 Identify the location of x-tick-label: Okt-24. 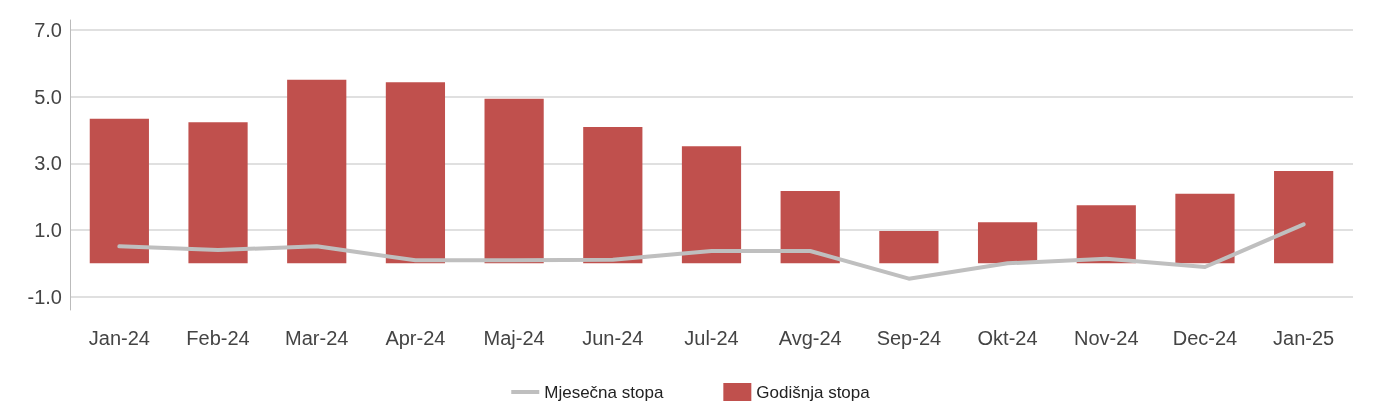
(1007, 338).